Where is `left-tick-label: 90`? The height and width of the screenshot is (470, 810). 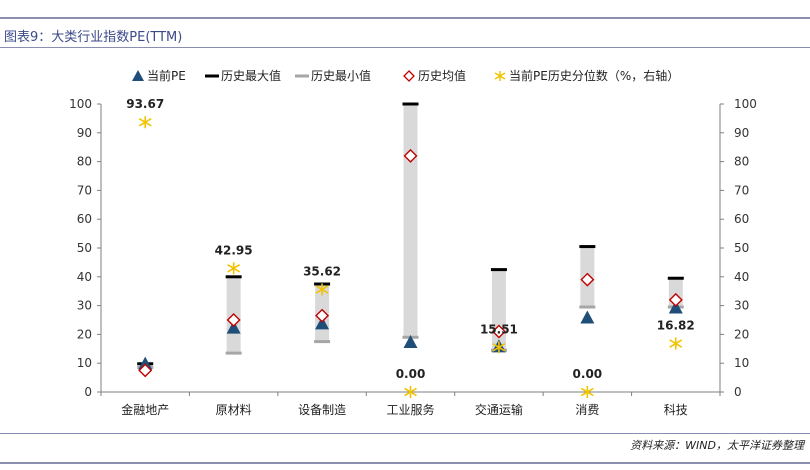 left-tick-label: 90 is located at coordinates (84, 133).